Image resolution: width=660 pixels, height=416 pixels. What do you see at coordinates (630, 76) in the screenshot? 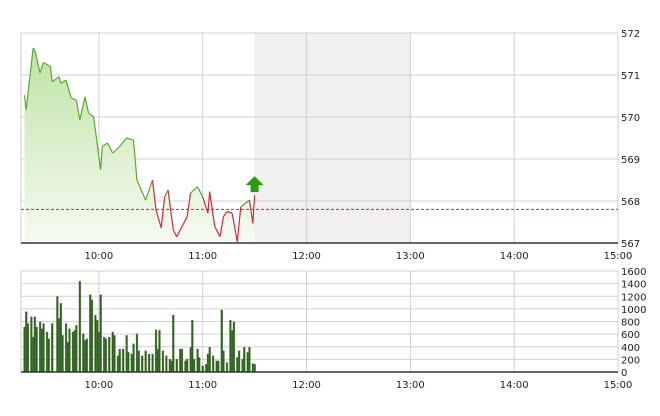
I see `y-tick-label: 571` at bounding box center [630, 76].